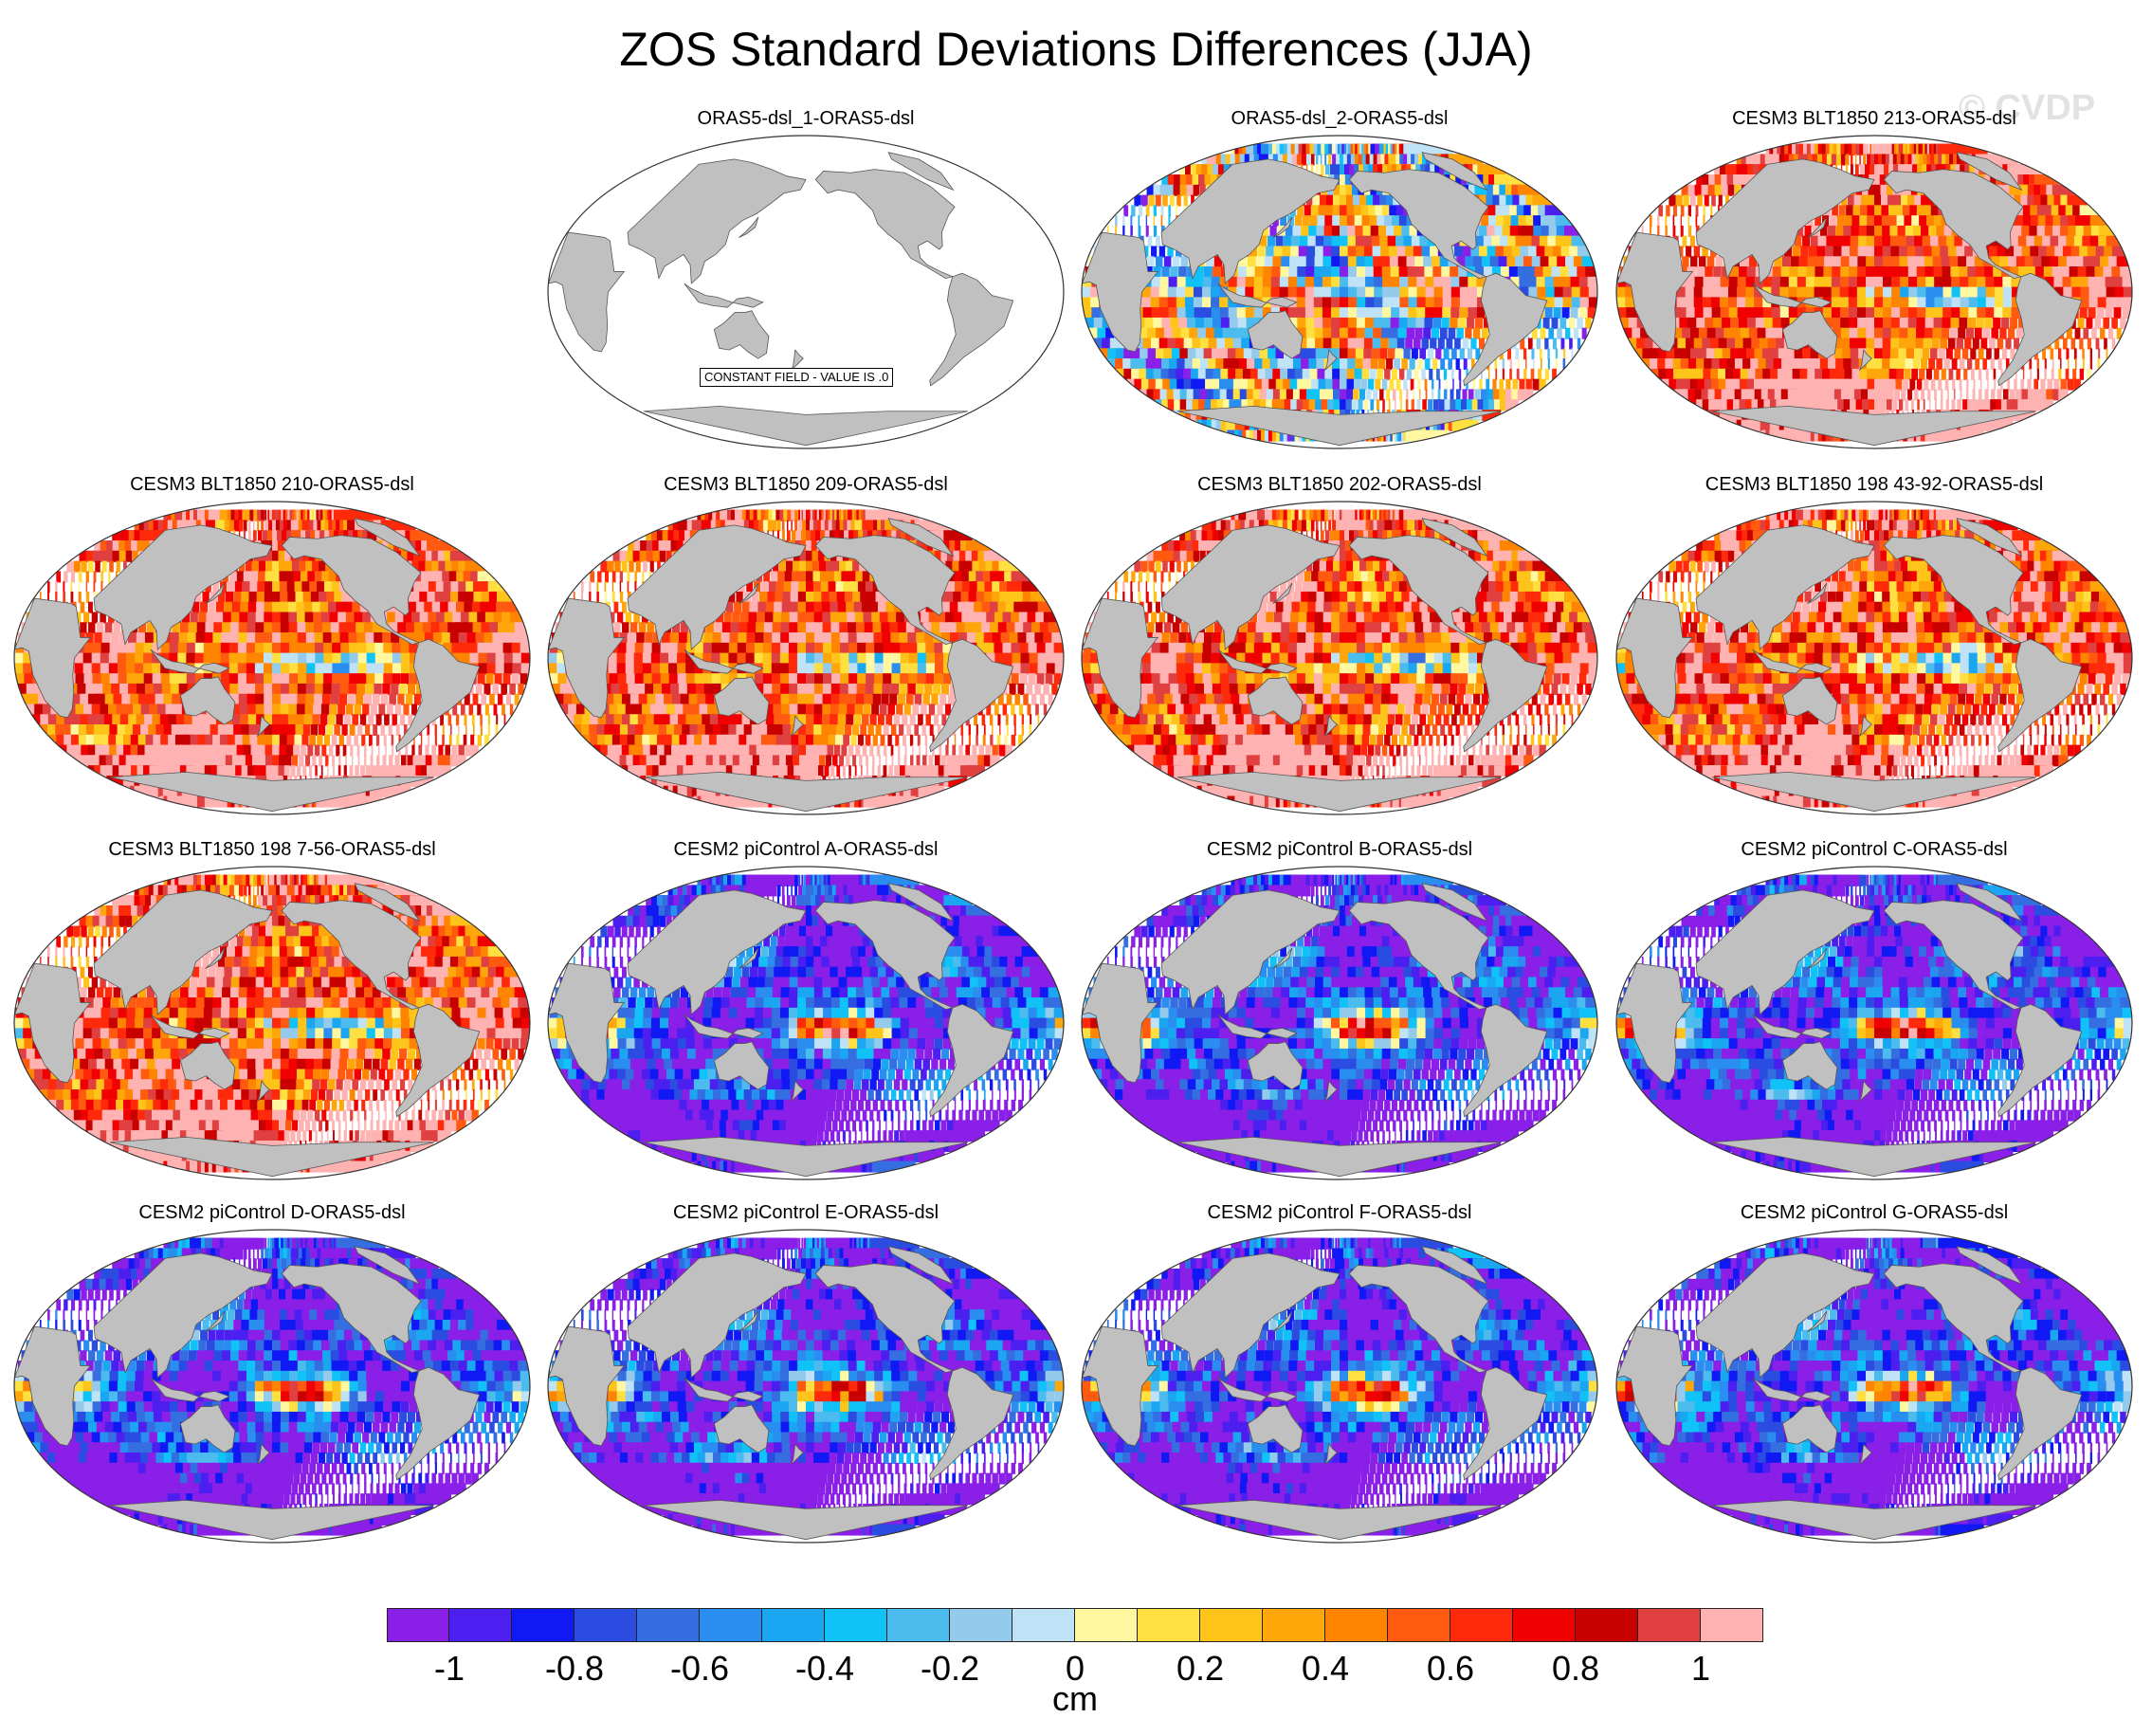 This screenshot has height=1736, width=2152. Describe the element at coordinates (1875, 281) in the screenshot. I see `map-panel: CESM3 BLT1850 213-ORAS5-dsl` at that location.